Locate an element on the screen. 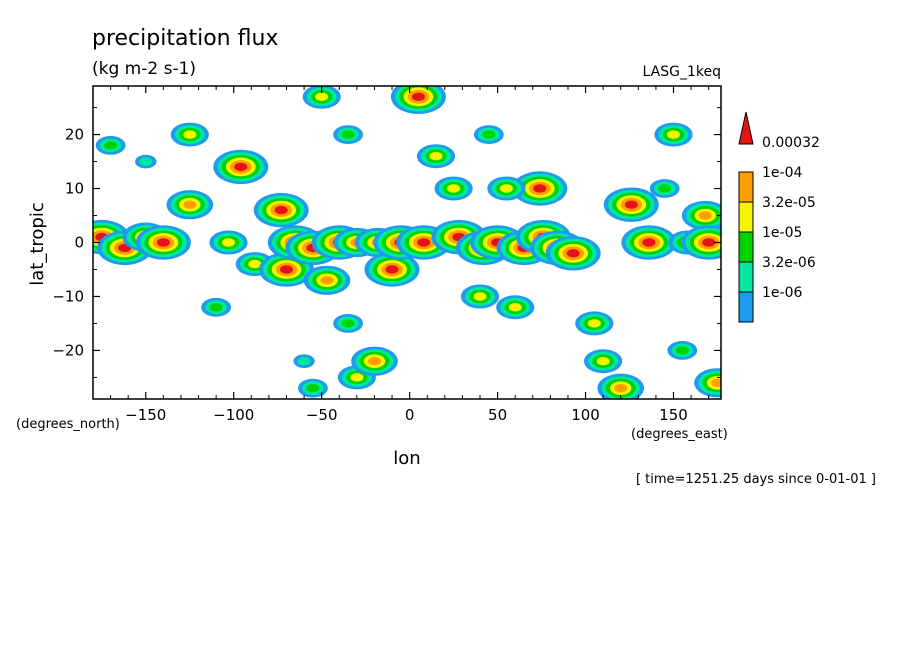 Image resolution: width=904 pixels, height=654 pixels. colorbar-label: 1e-04 is located at coordinates (782, 173).